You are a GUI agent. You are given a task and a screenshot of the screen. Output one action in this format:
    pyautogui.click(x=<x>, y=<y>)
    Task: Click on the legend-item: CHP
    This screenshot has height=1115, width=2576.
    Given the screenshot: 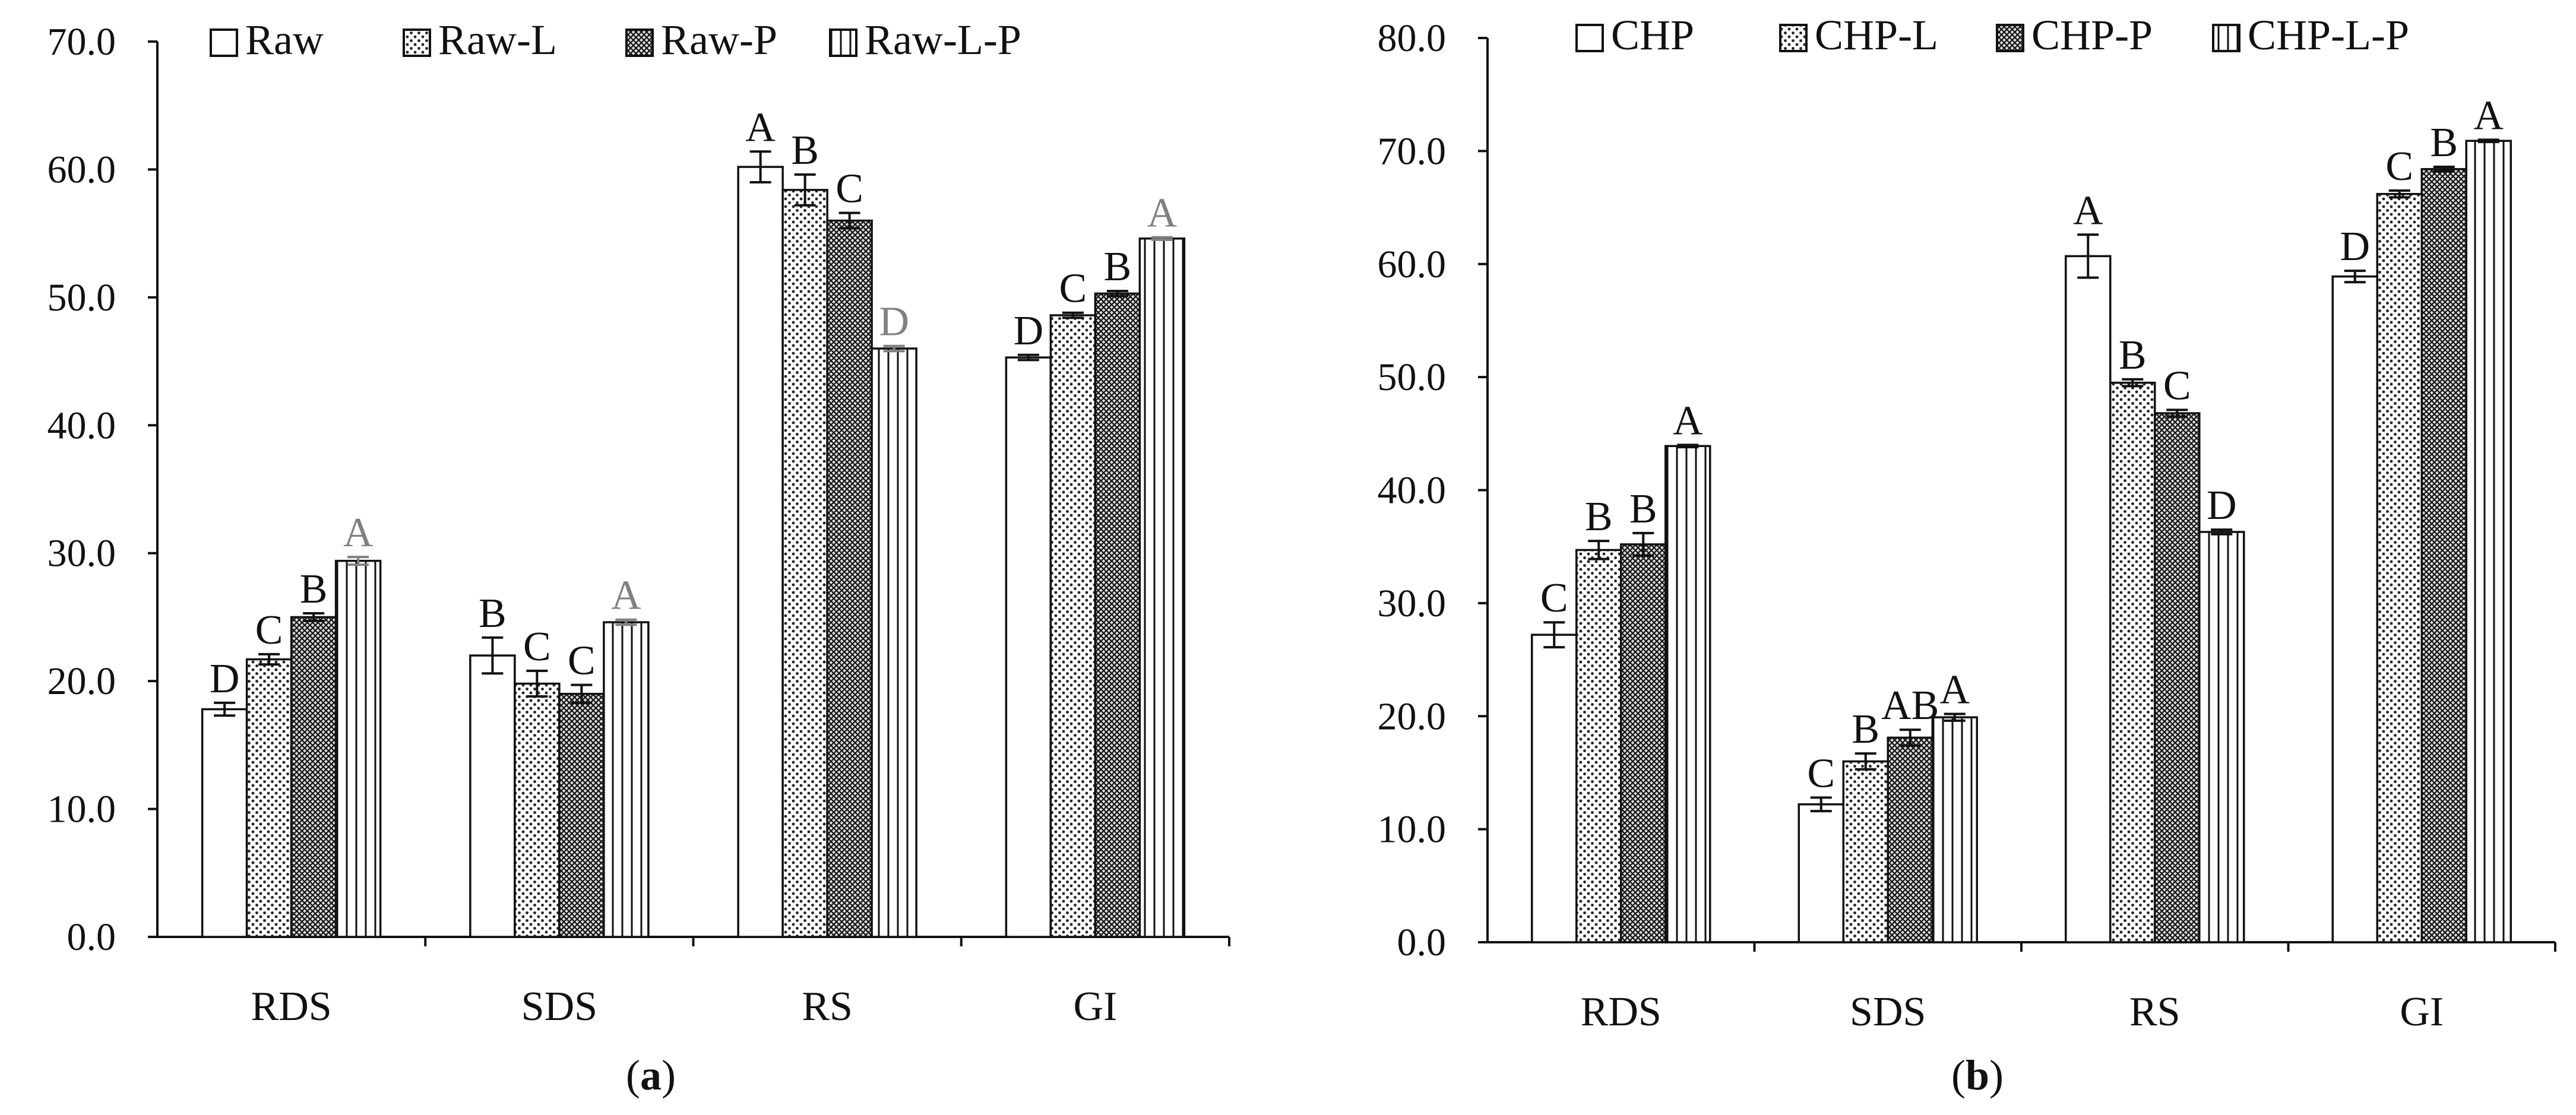 What is the action you would take?
    pyautogui.click(x=1634, y=35)
    